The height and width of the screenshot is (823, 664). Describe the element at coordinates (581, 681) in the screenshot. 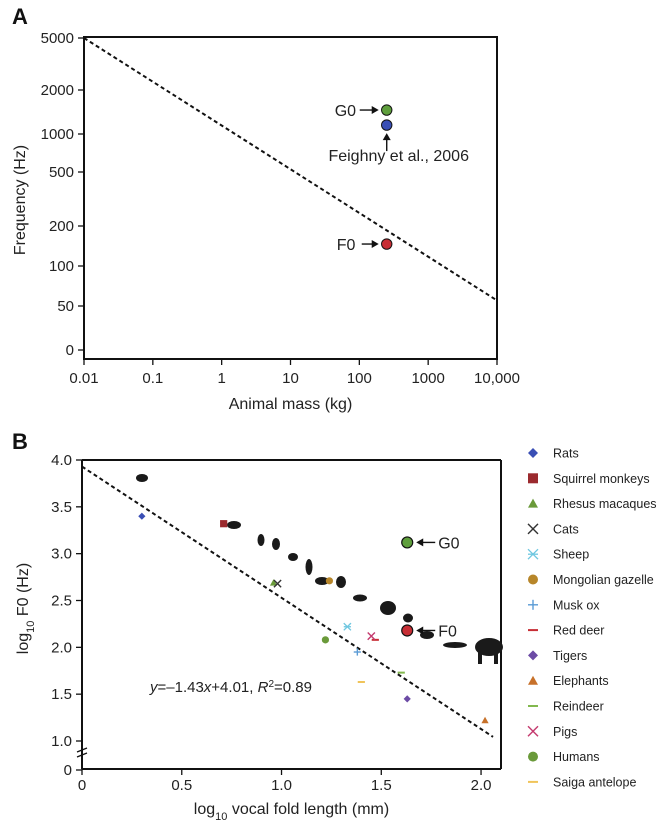

I see `legend-label: Elephants` at that location.